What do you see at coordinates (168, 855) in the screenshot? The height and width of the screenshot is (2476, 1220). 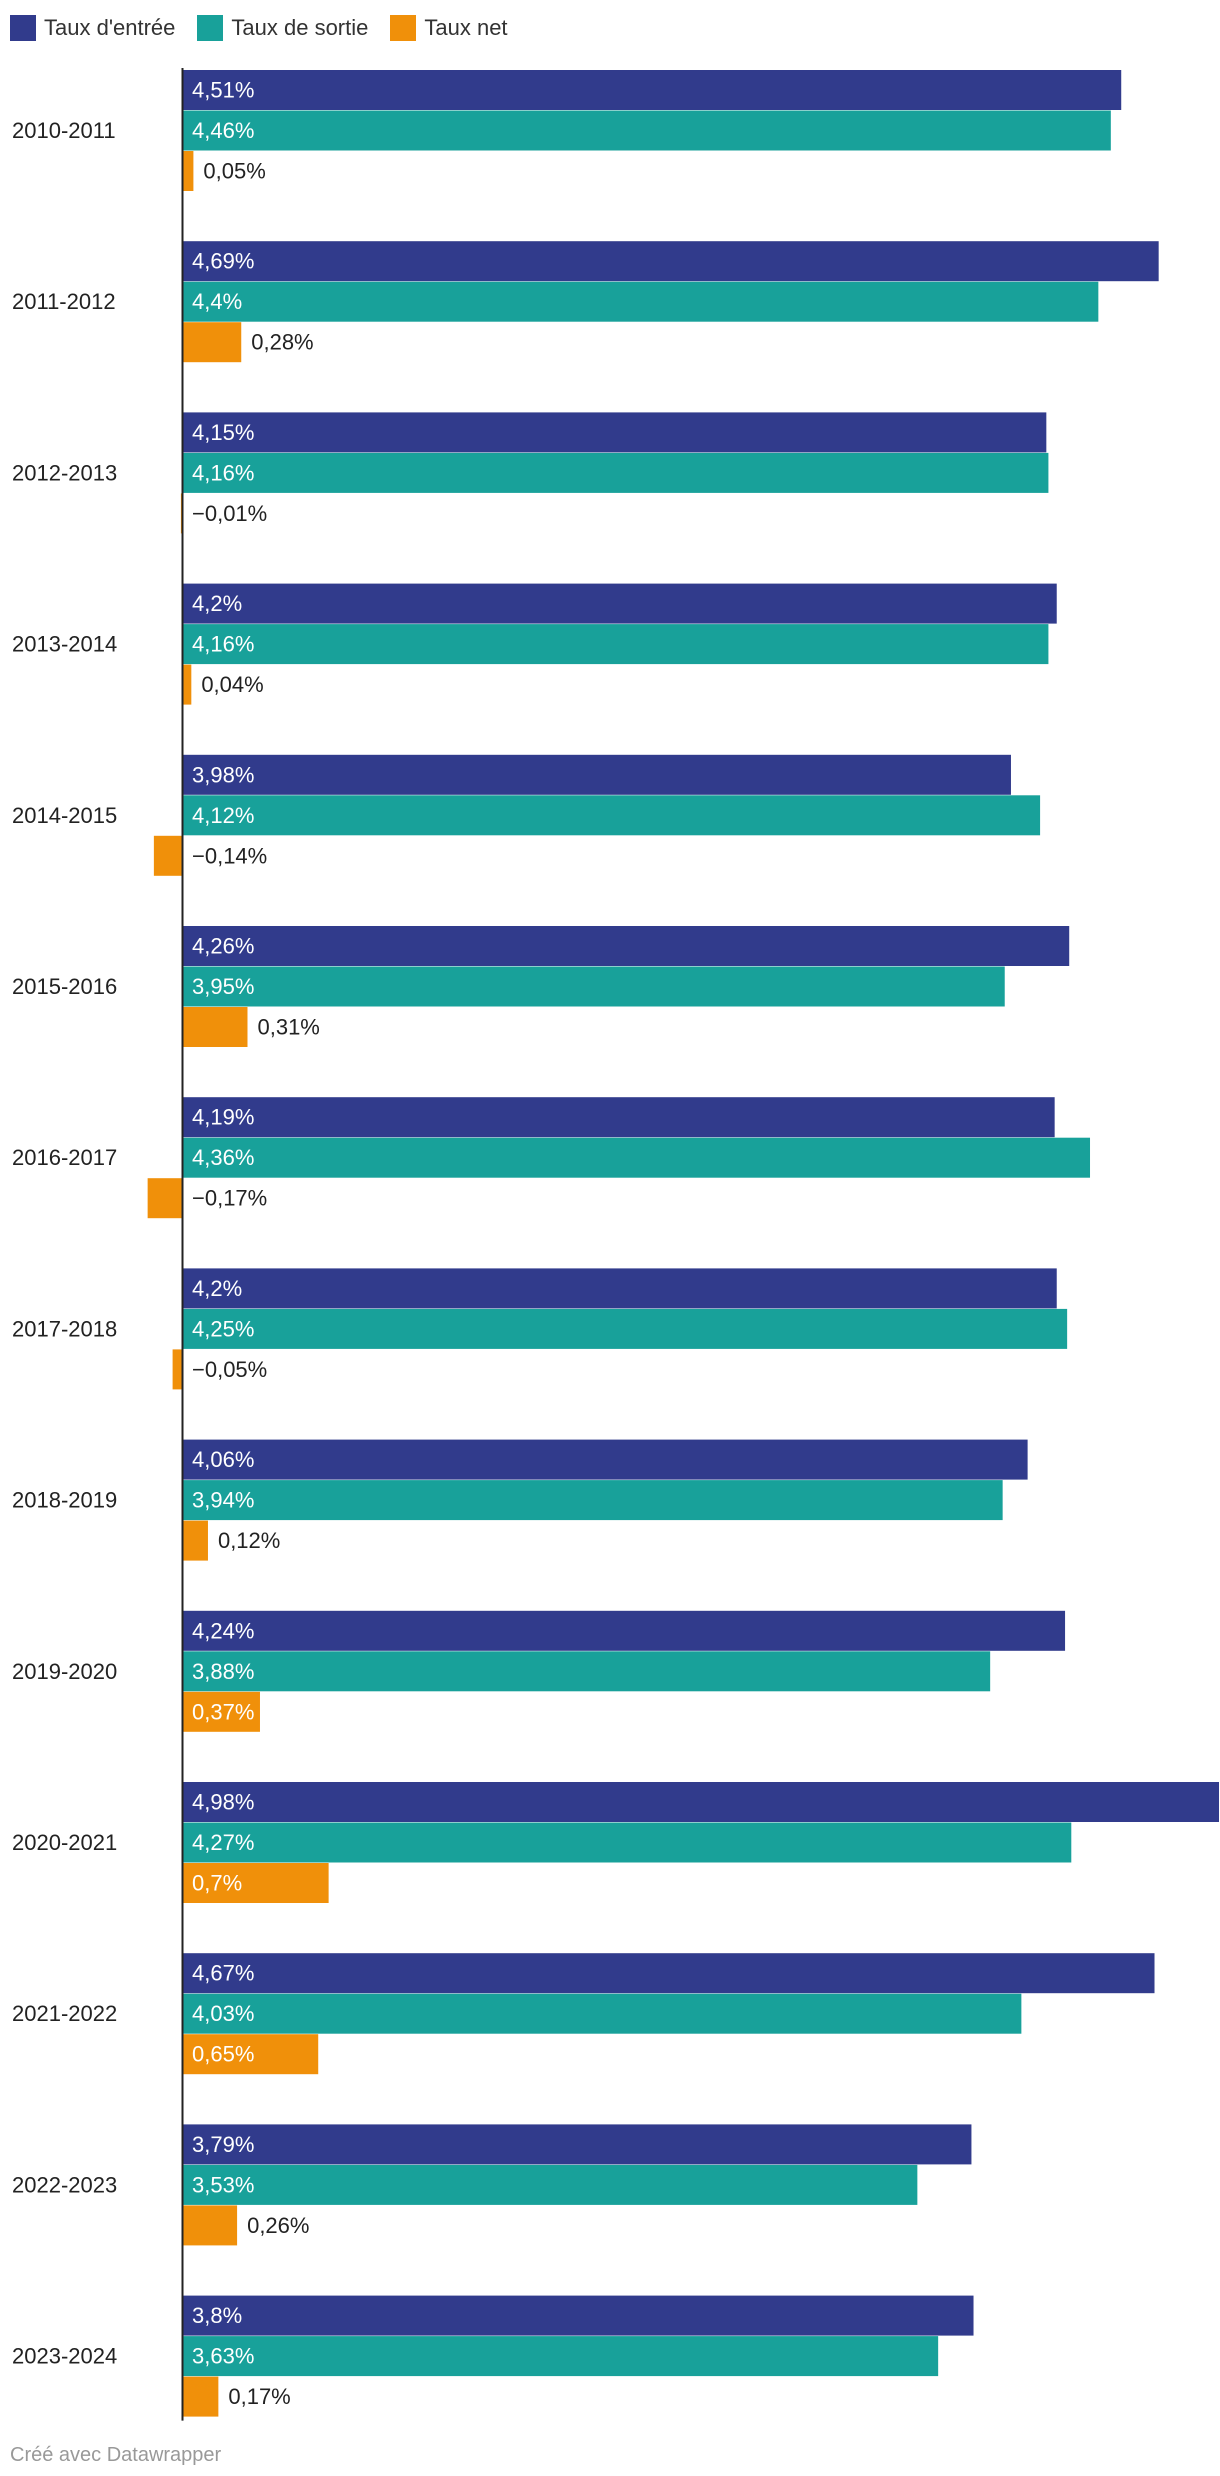 I see `bar-net-2014-2015` at bounding box center [168, 855].